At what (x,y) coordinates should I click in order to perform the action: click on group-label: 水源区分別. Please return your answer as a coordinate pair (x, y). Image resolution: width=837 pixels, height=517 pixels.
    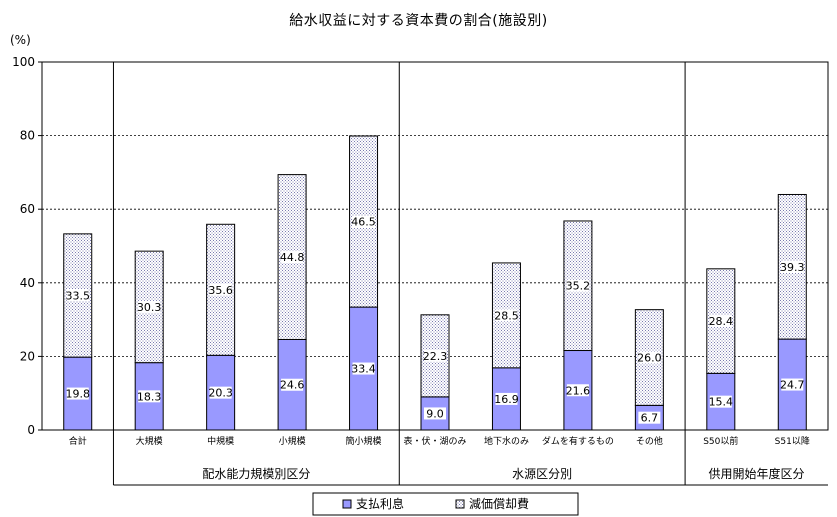
    Looking at the image, I should click on (542, 474).